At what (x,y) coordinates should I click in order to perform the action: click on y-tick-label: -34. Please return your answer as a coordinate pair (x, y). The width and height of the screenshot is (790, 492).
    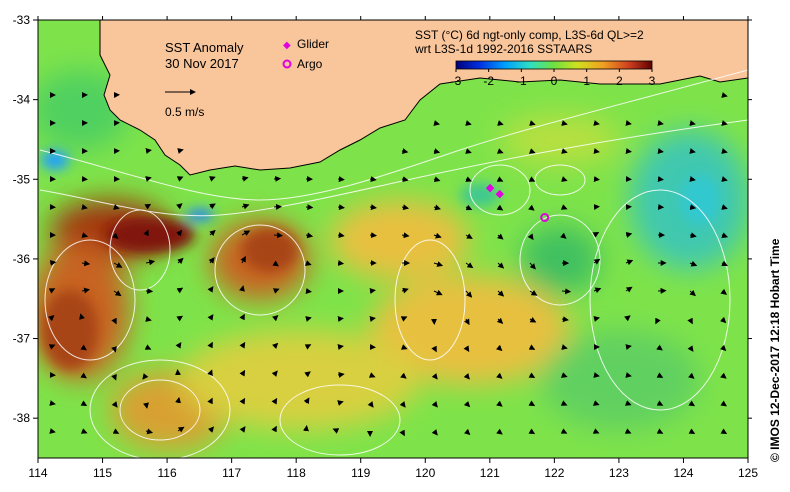
    Looking at the image, I should click on (22, 100).